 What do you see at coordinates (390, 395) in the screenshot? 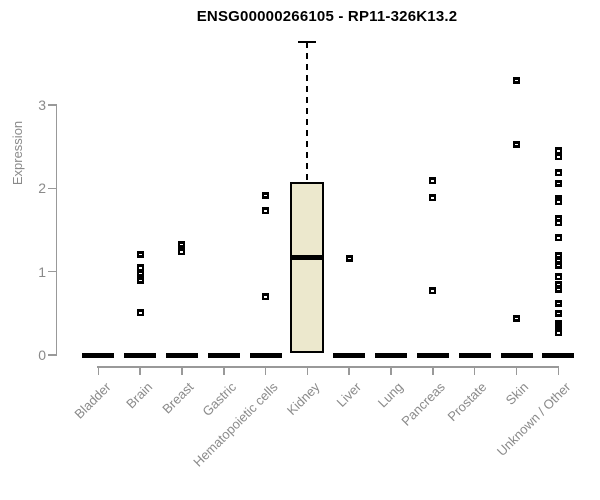
I see `x-tick-label: Lung` at bounding box center [390, 395].